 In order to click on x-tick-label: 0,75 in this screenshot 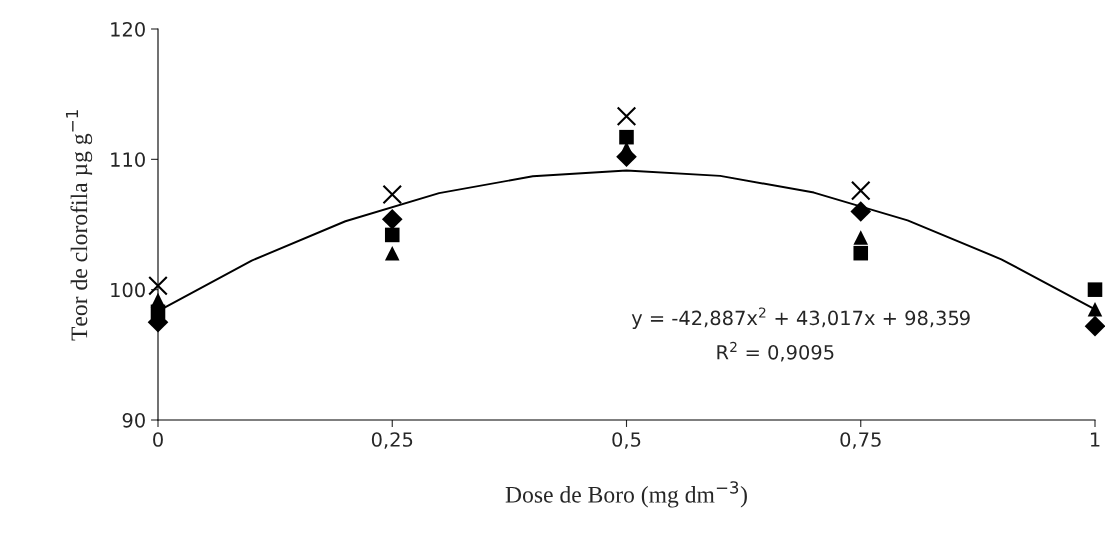, I will do `click(860, 440)`.